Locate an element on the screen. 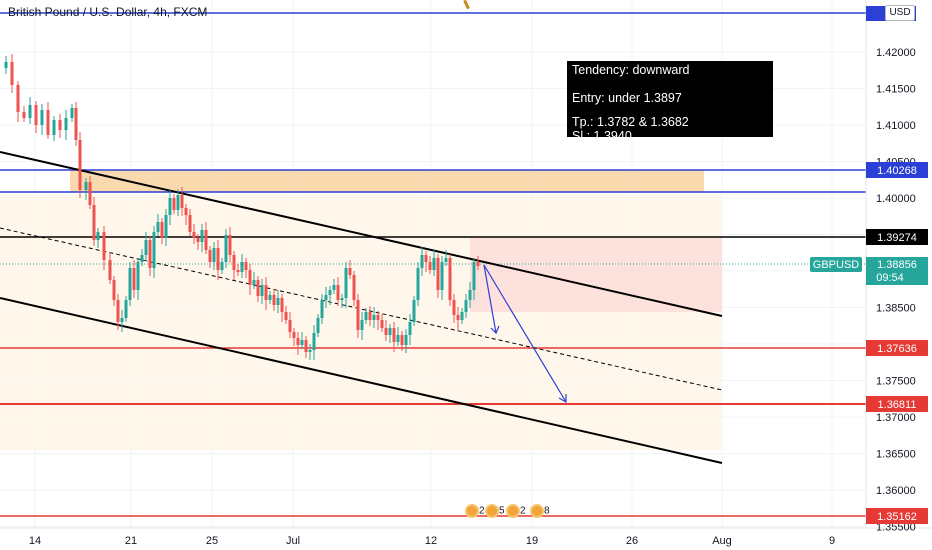  time-tick-label: 25 is located at coordinates (212, 541).